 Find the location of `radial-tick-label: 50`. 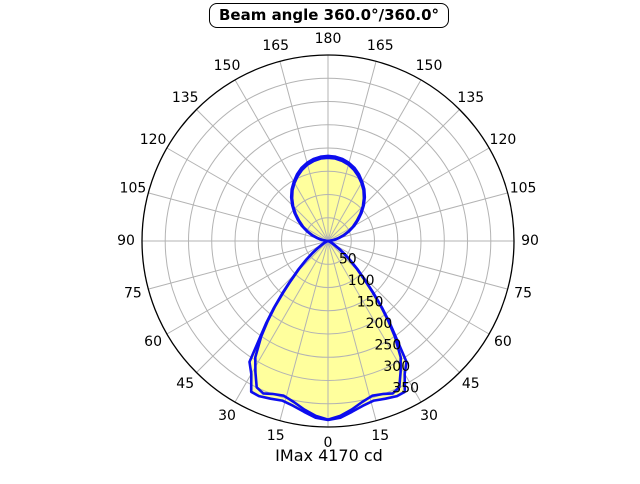

radial-tick-label: 50 is located at coordinates (348, 260).